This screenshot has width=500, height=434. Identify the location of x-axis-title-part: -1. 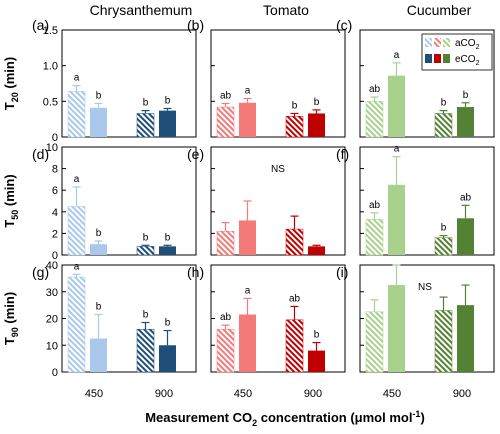
(416, 414).